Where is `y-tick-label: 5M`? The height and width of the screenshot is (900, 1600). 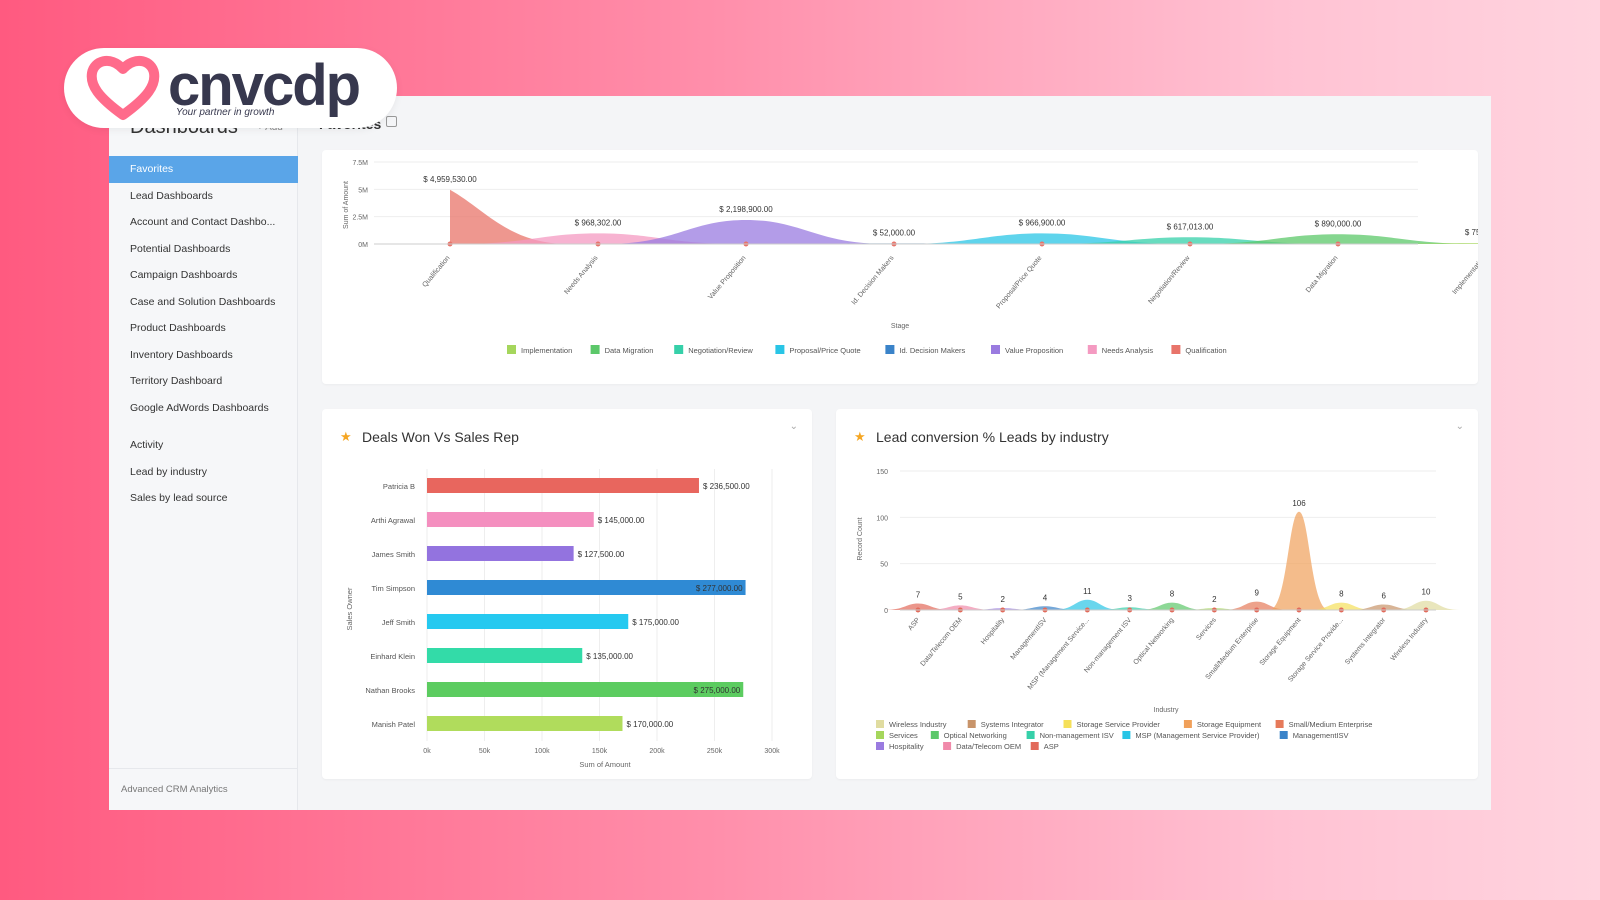
y-tick-label: 5M is located at coordinates (363, 190).